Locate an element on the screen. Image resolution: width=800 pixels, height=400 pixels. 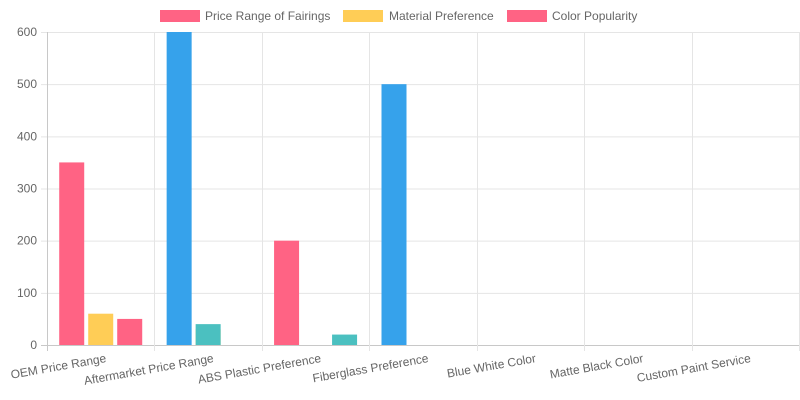
y-tick-label: 100 is located at coordinates (27, 293).